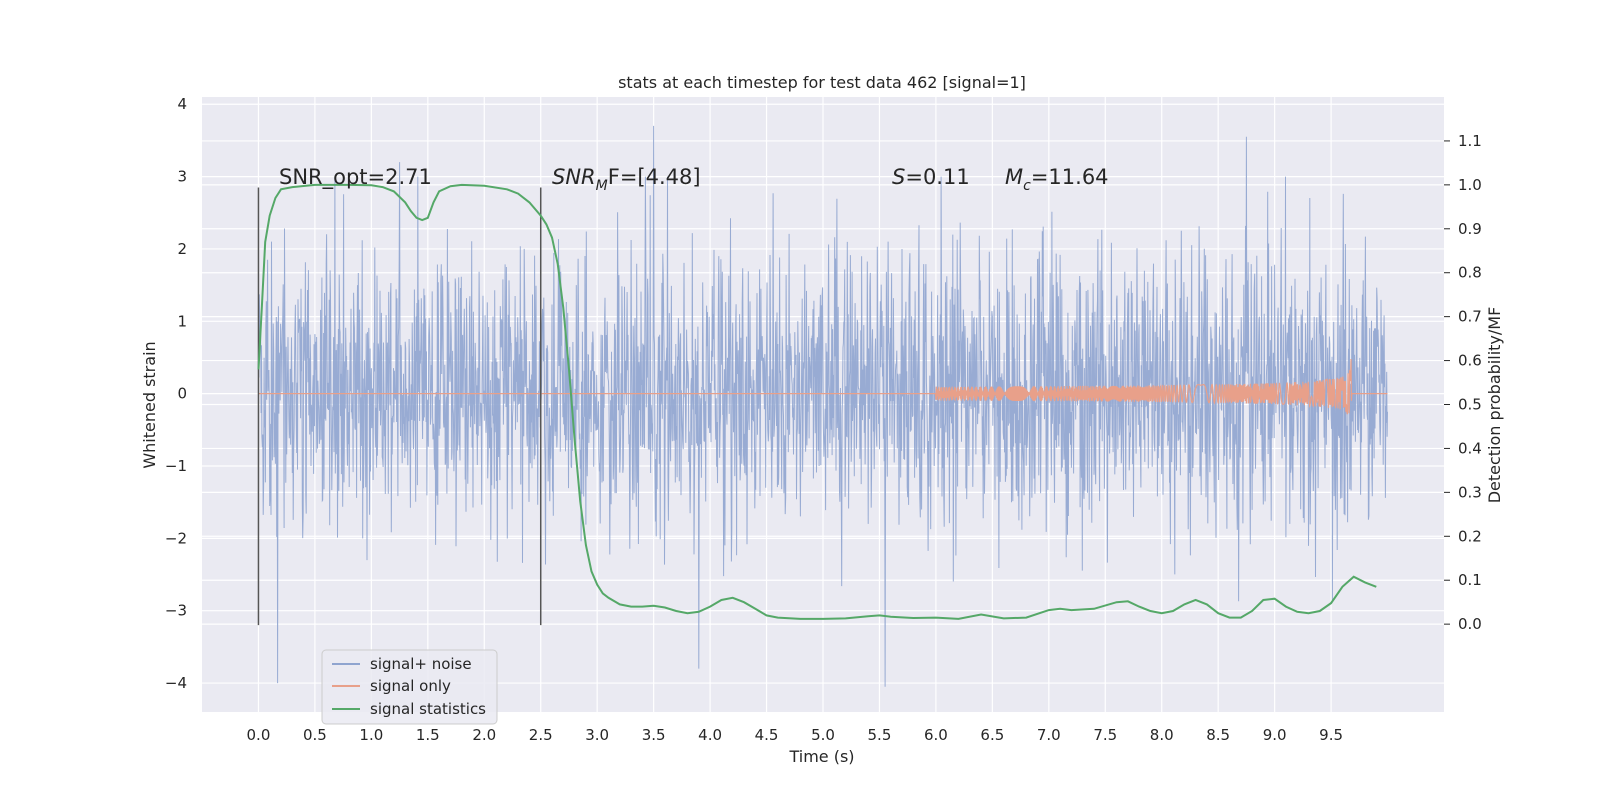 The width and height of the screenshot is (1600, 800). What do you see at coordinates (259, 735) in the screenshot?
I see `x-tick-label: 0.0` at bounding box center [259, 735].